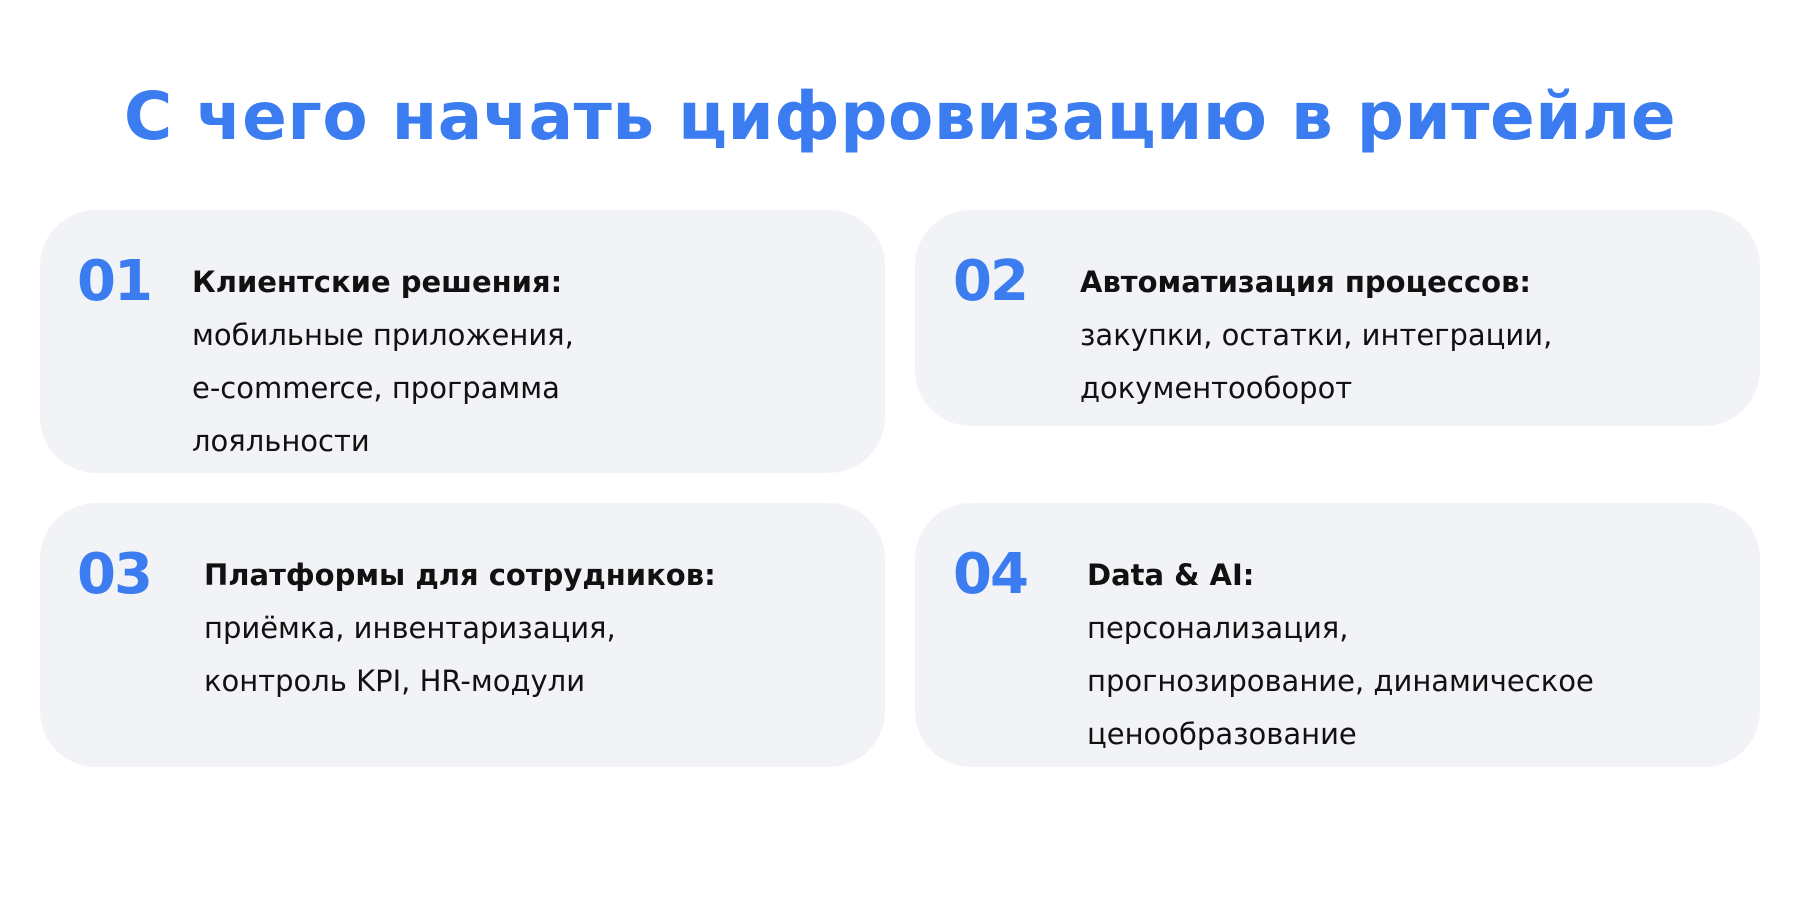  I want to click on page-title: С чего начать цифровизацию в ритейле, so click(900, 116).